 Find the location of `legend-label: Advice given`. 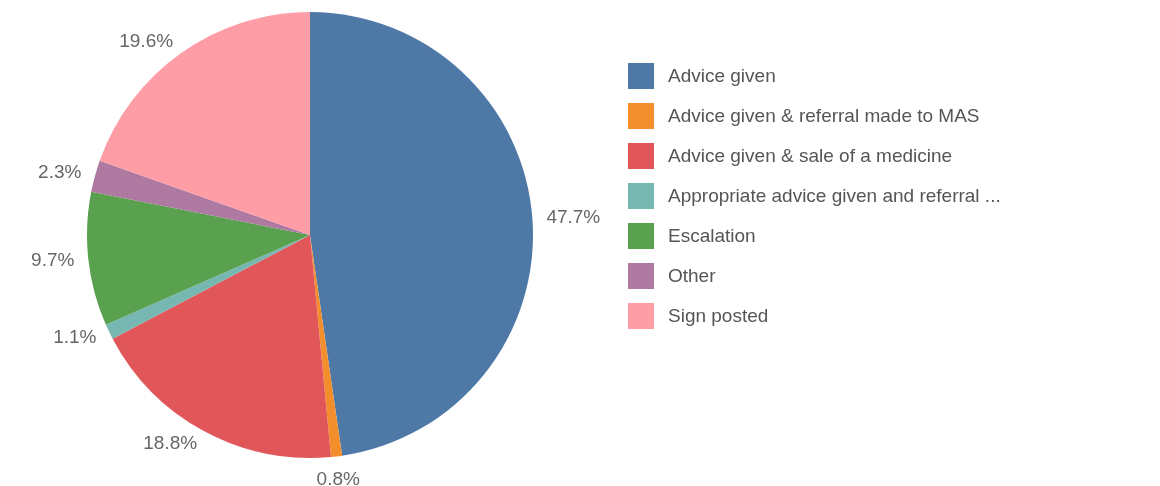

legend-label: Advice given is located at coordinates (722, 76).